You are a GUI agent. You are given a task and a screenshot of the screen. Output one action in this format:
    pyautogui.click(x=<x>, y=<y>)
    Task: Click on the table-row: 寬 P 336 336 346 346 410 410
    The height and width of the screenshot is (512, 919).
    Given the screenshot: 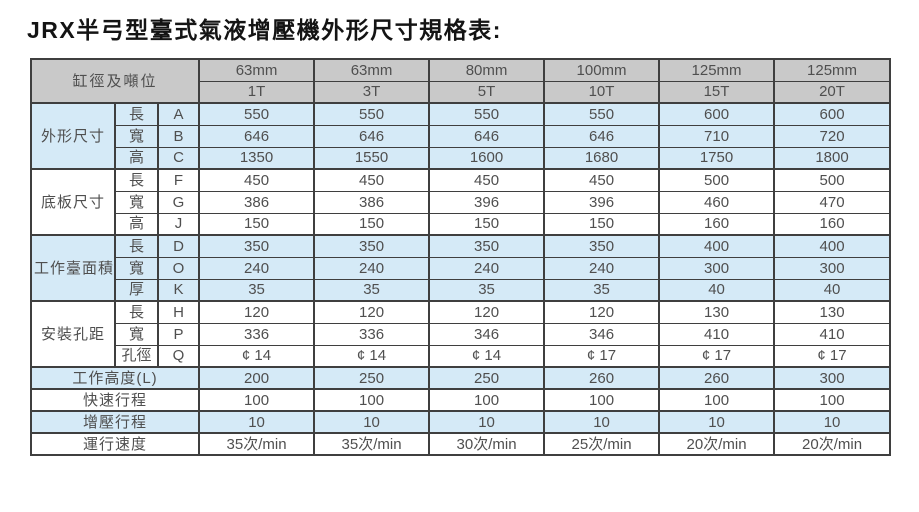 What is the action you would take?
    pyautogui.click(x=461, y=334)
    